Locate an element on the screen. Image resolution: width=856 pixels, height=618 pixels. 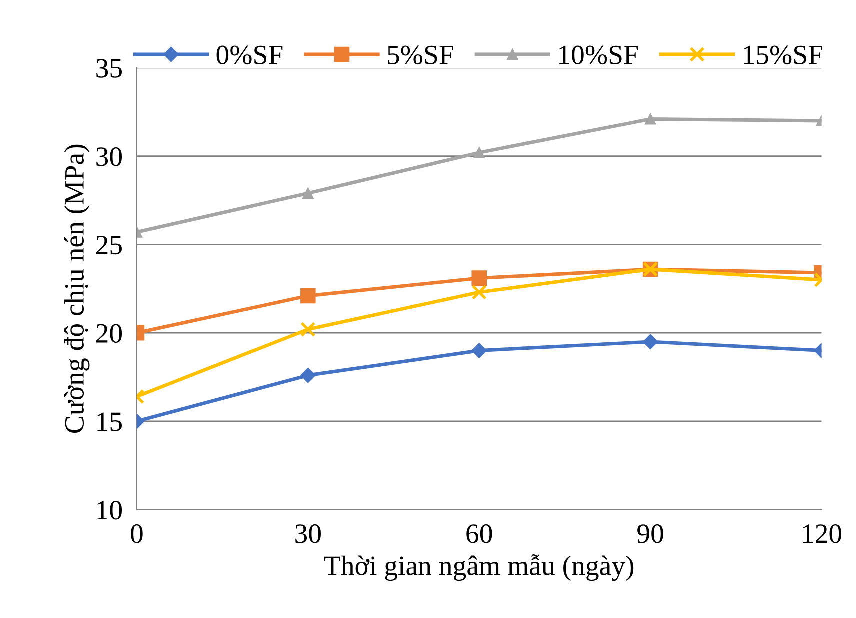
x-tick-label: 30 is located at coordinates (308, 534).